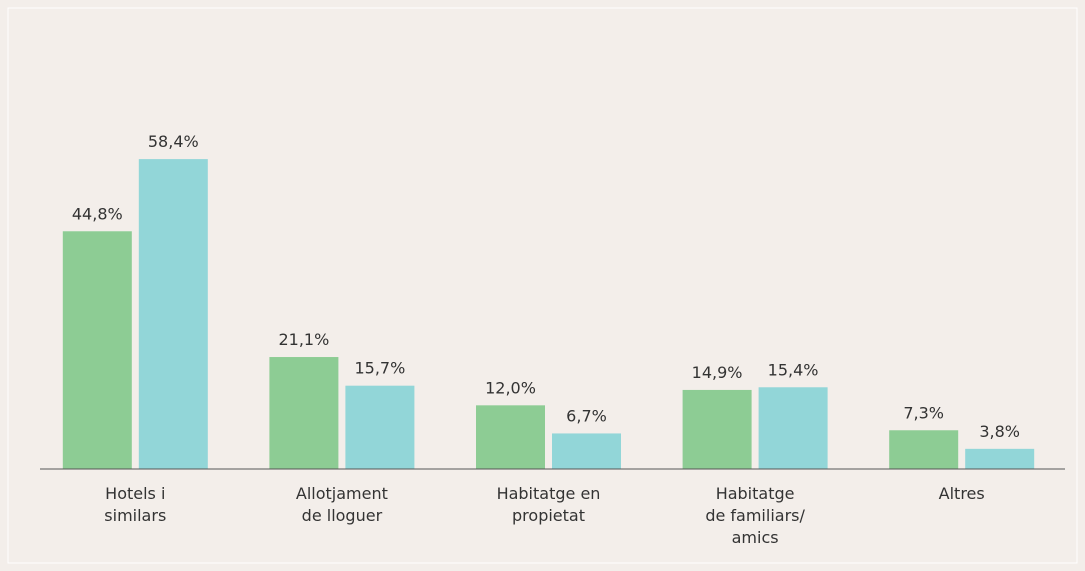 The image size is (1085, 571). I want to click on x-tick-label: Allotjament de lloguer, so click(342, 504).